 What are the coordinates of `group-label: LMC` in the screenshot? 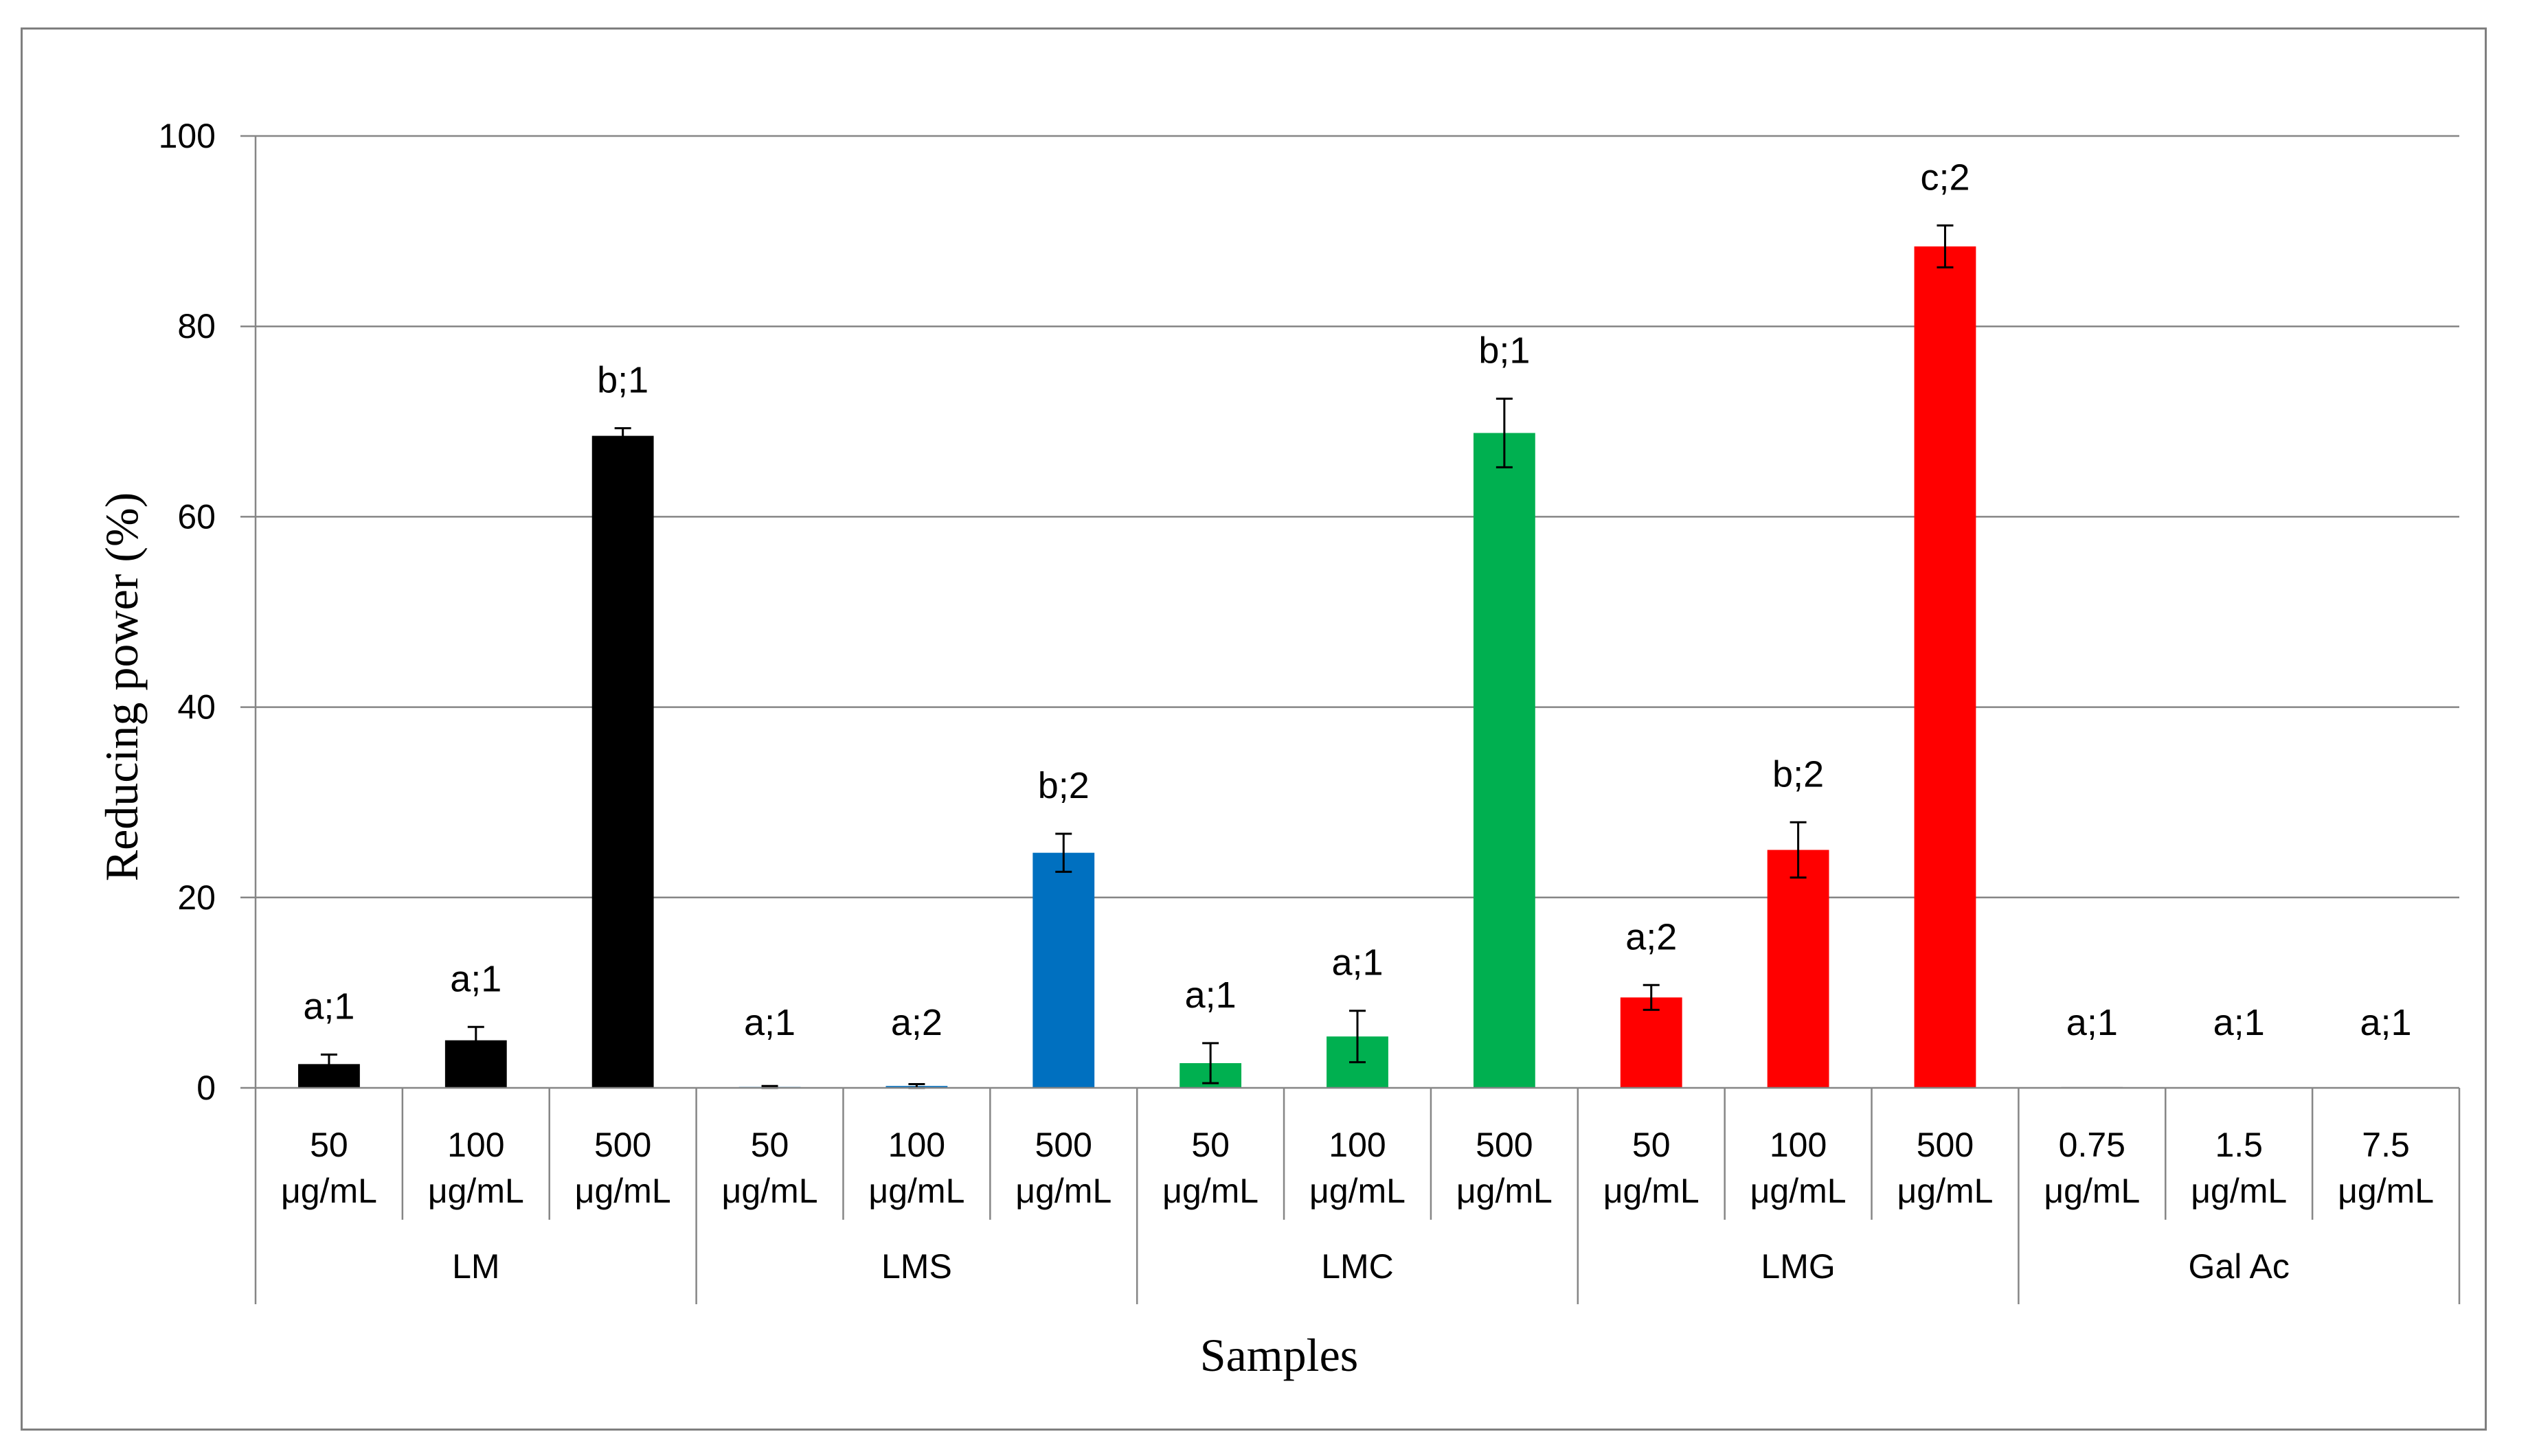 It's located at (1357, 1266).